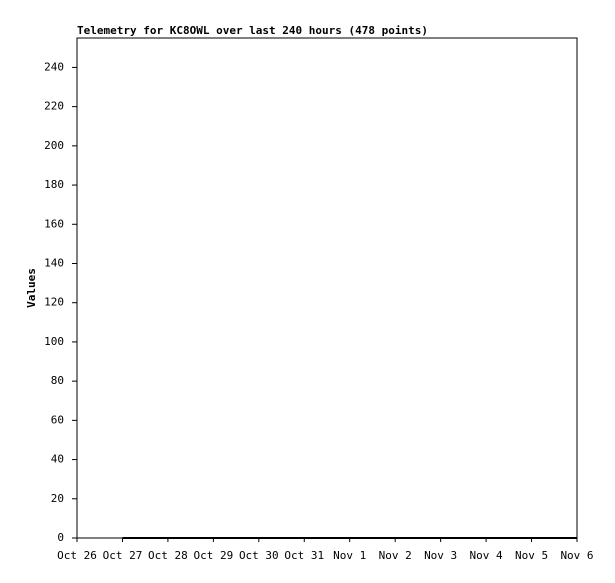 The width and height of the screenshot is (615, 583). I want to click on x-tick-label: Nov 5, so click(531, 555).